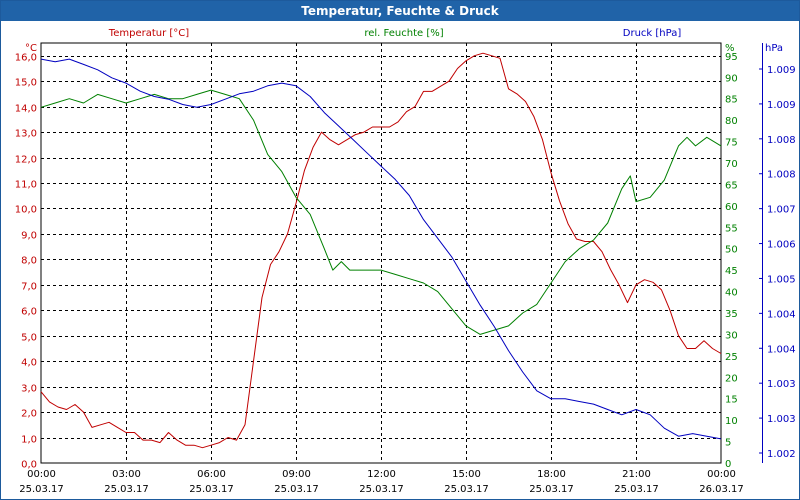 The width and height of the screenshot is (800, 500). What do you see at coordinates (652, 33) in the screenshot?
I see `pressure-axis-label: Druck [hPa]` at bounding box center [652, 33].